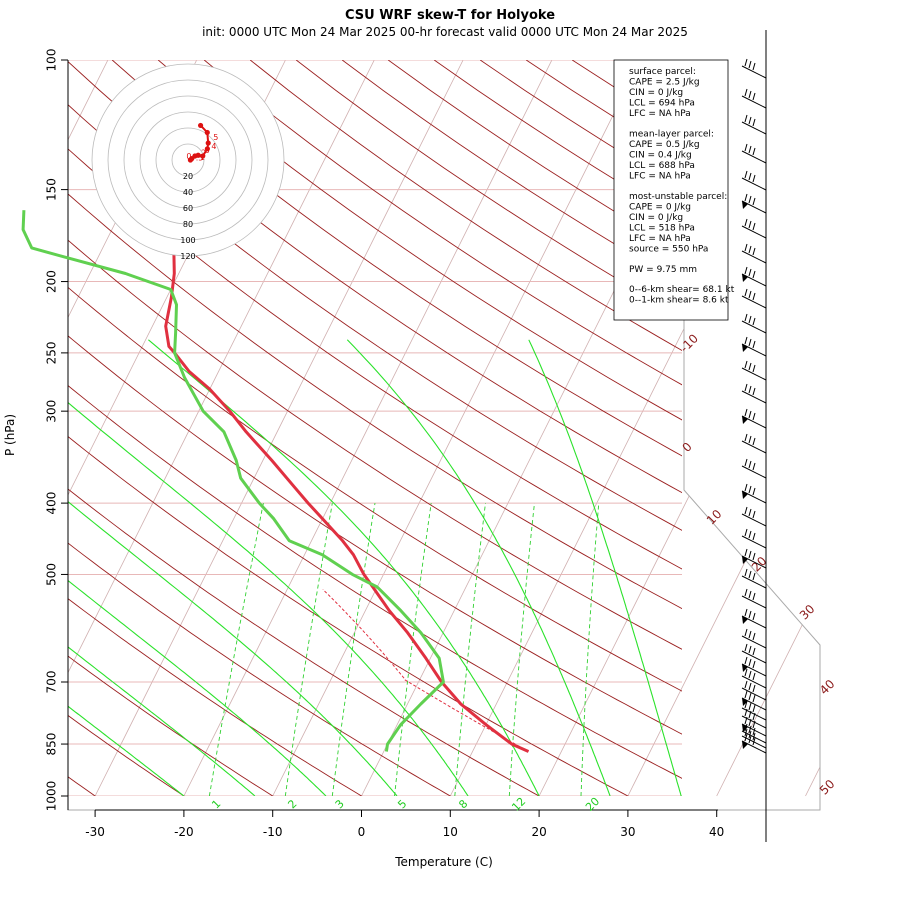  Describe the element at coordinates (488, 189) in the screenshot. I see `dry-adiabat` at that location.